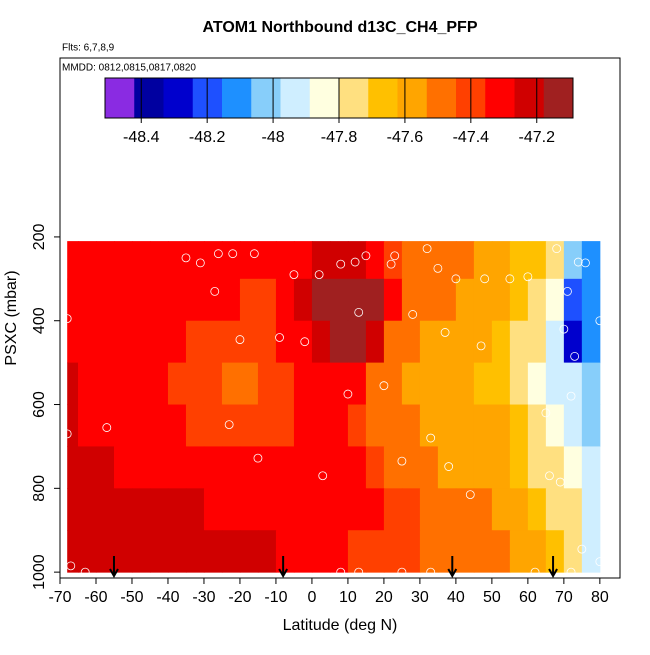 The width and height of the screenshot is (650, 655). What do you see at coordinates (167, 597) in the screenshot?
I see `x-tick-label: -40` at bounding box center [167, 597].